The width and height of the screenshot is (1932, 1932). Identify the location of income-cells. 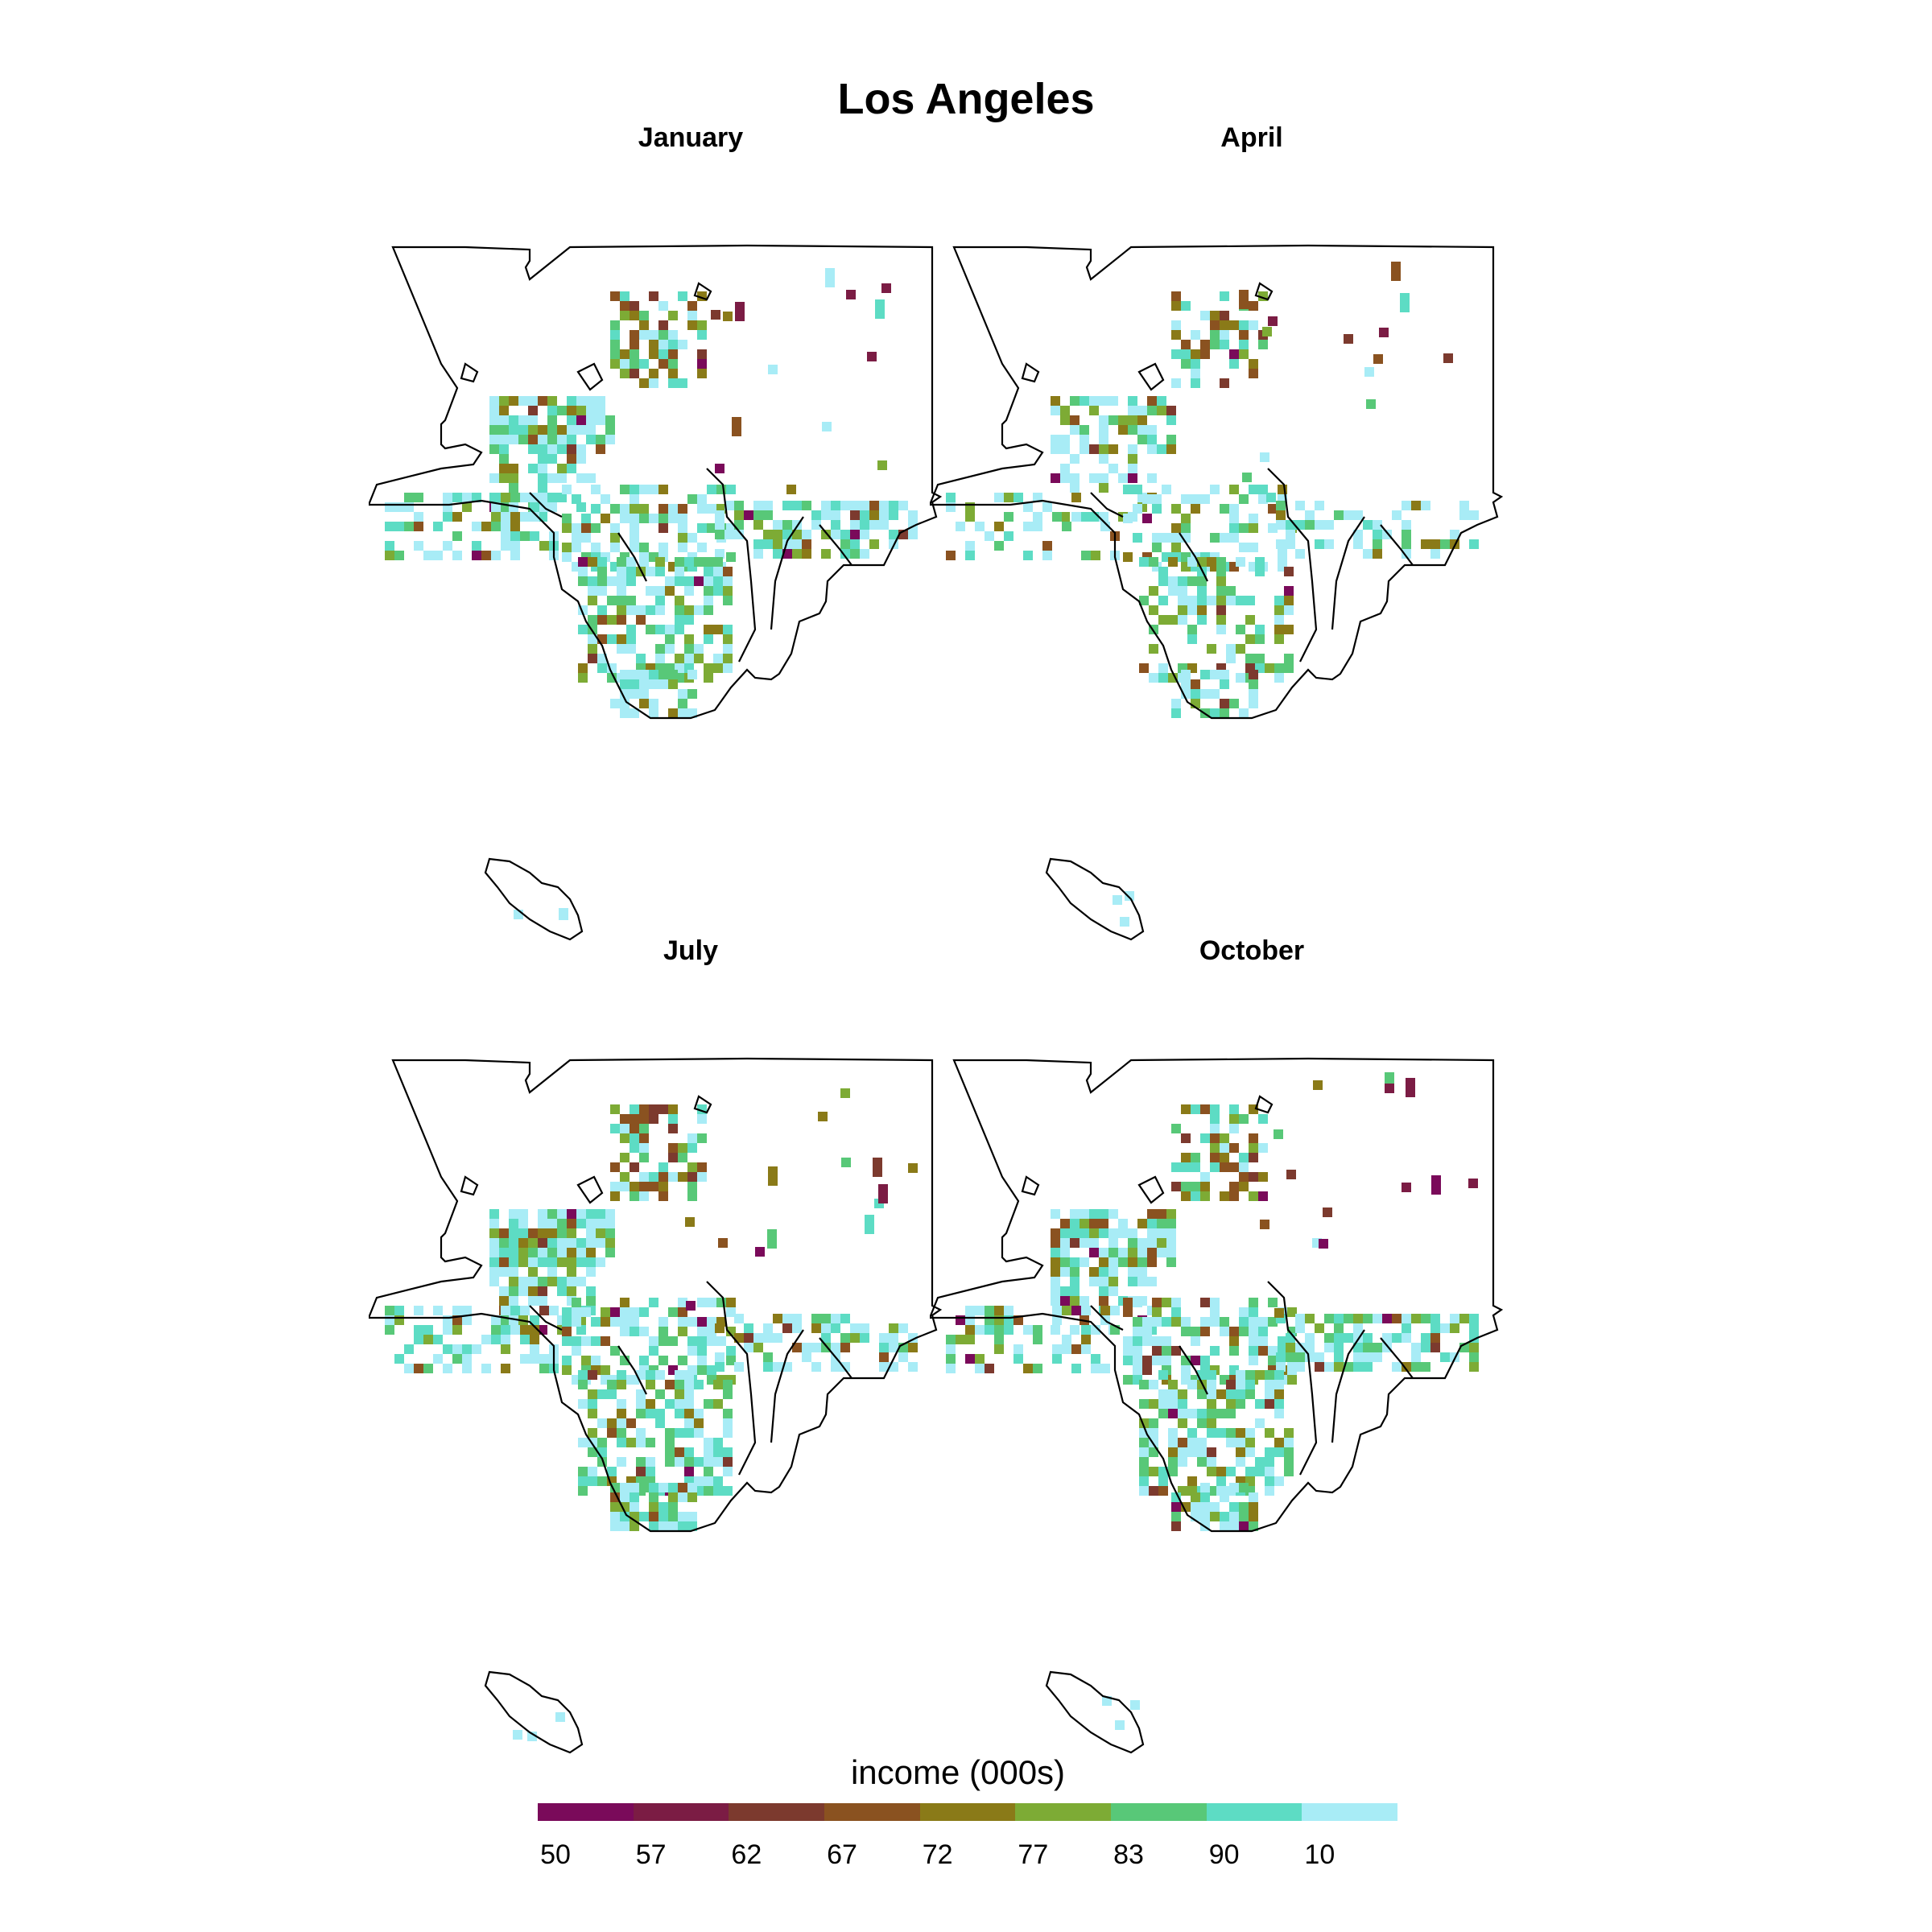
(1212, 1401).